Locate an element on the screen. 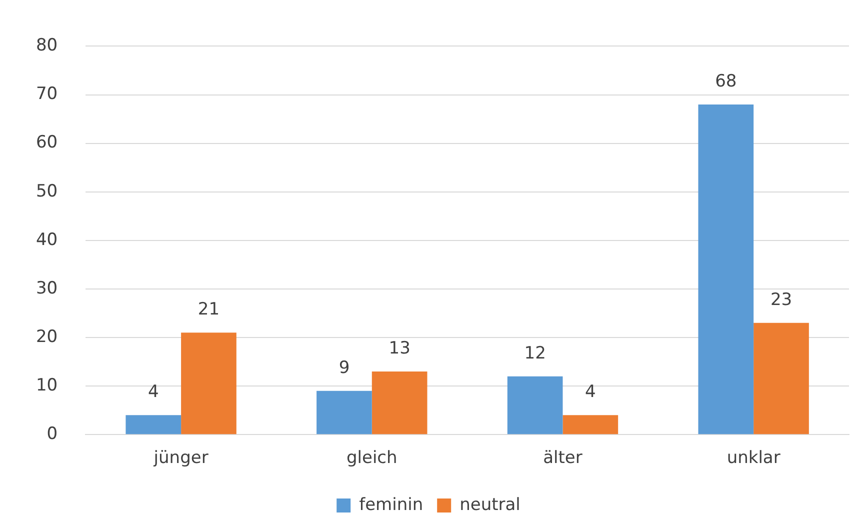 This screenshot has height=532, width=861. data-label: 21 is located at coordinates (209, 310).